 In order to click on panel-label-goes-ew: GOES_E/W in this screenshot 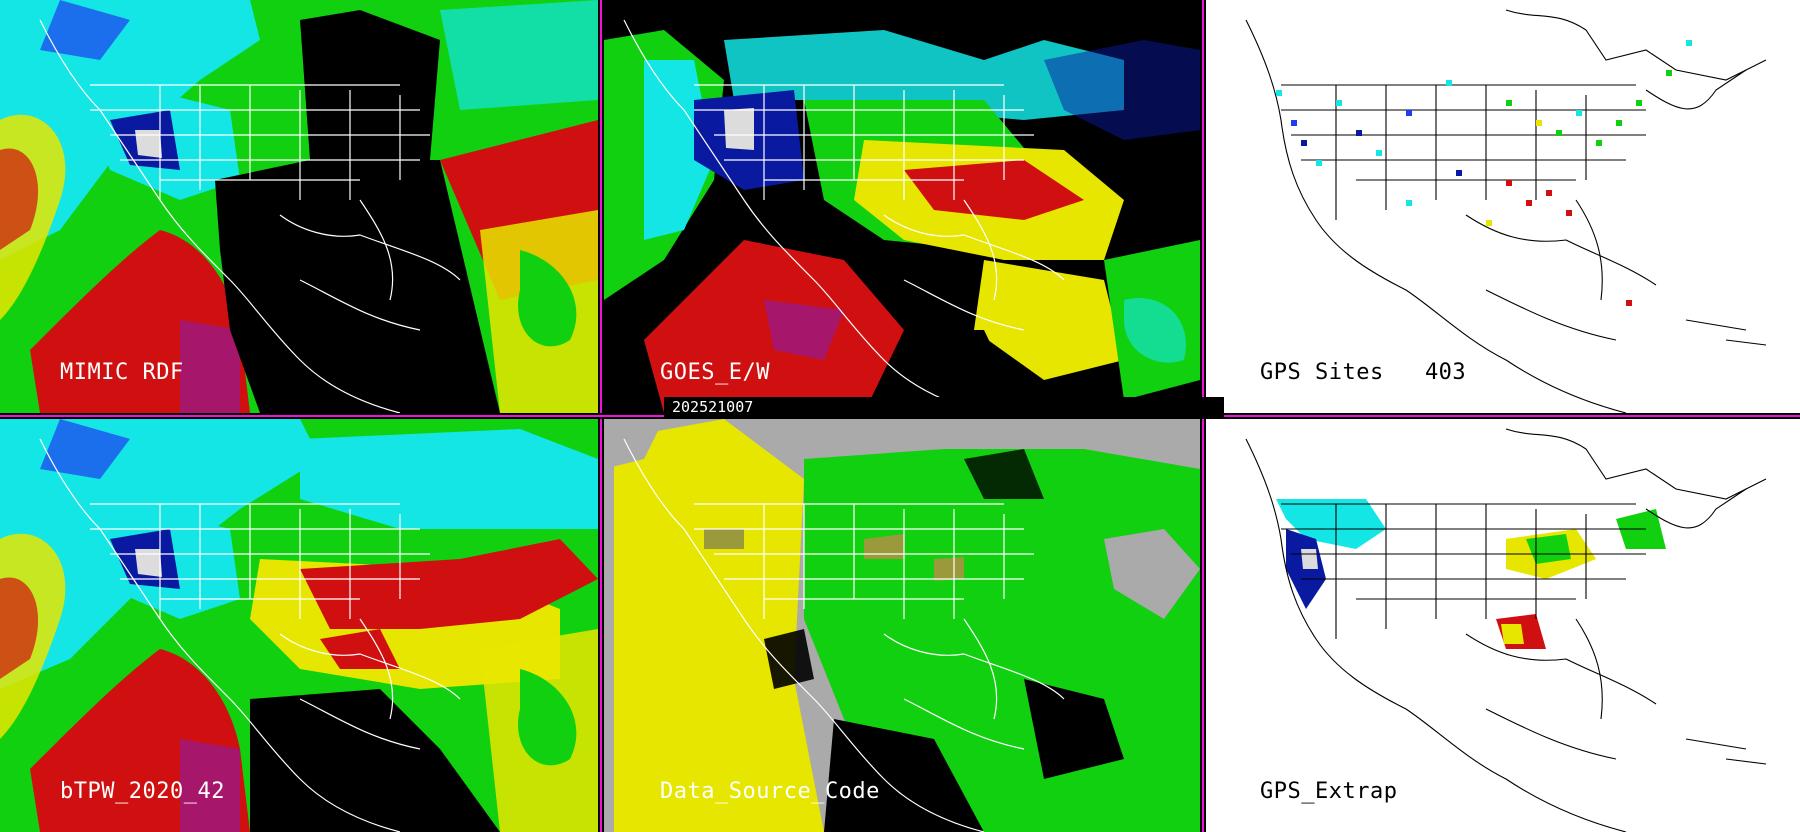, I will do `click(715, 372)`.